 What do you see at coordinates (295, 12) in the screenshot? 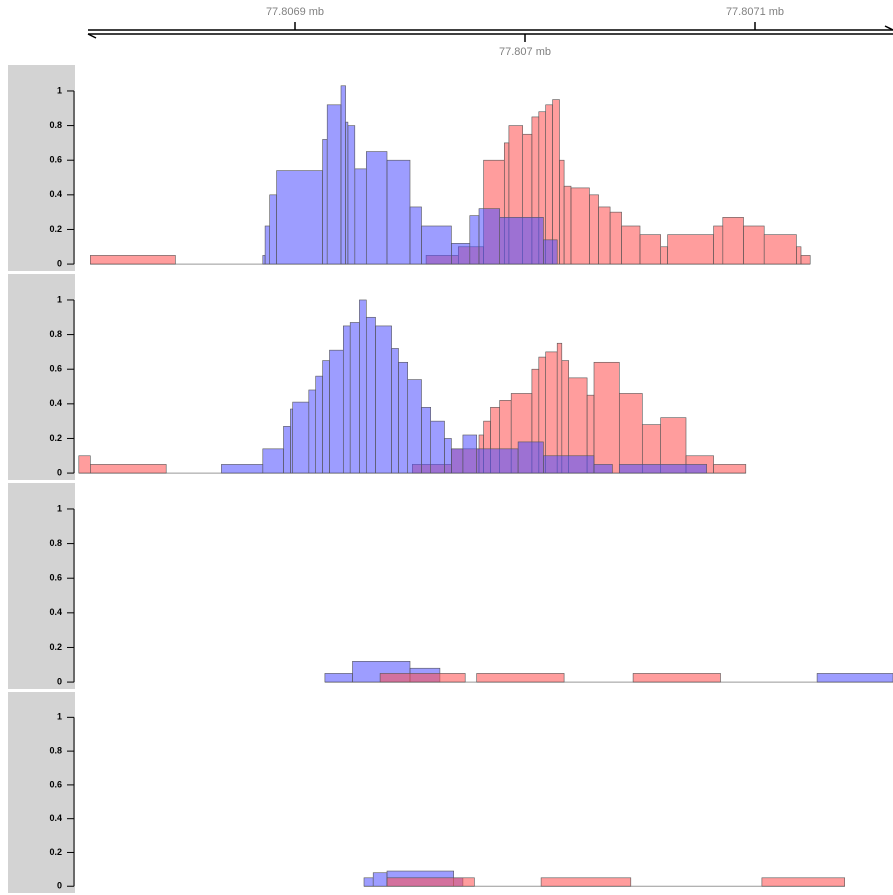
I see `x-tick-label: 77.8069 mb` at bounding box center [295, 12].